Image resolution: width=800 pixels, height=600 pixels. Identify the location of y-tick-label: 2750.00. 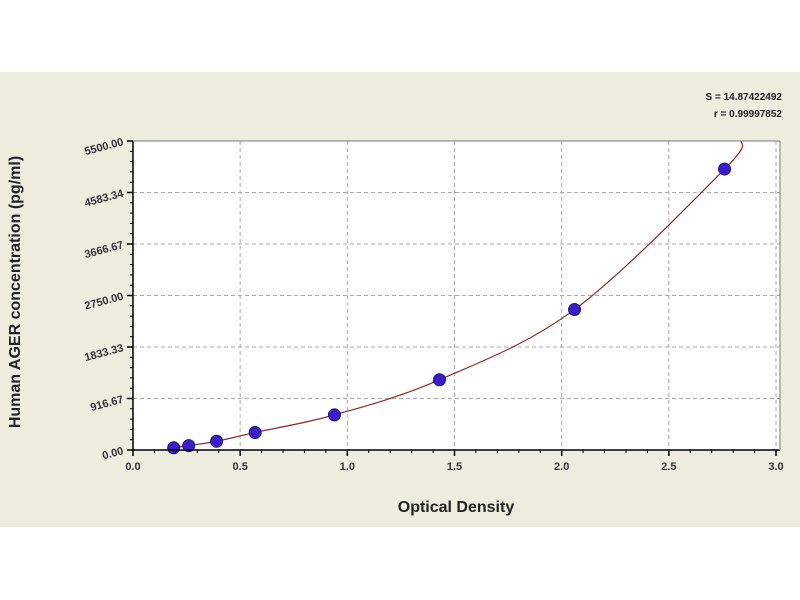
(104, 302).